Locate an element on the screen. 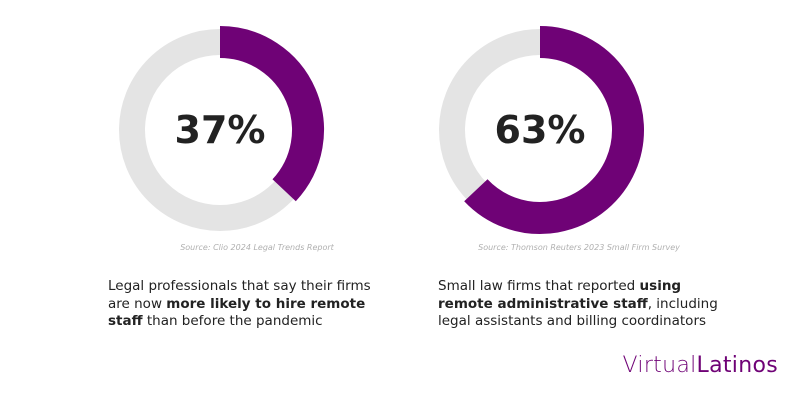  caption-line1: Legal professionals that say their firms is located at coordinates (239, 286).